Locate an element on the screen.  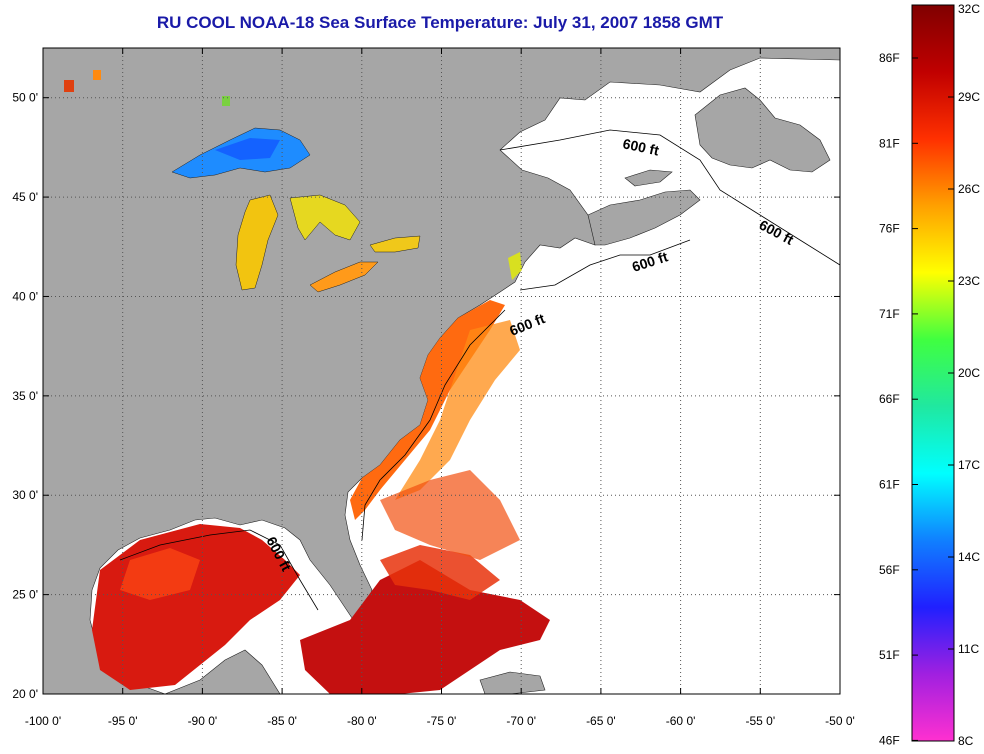
contour-label-600ft-1: 600 ft is located at coordinates (640, 146).